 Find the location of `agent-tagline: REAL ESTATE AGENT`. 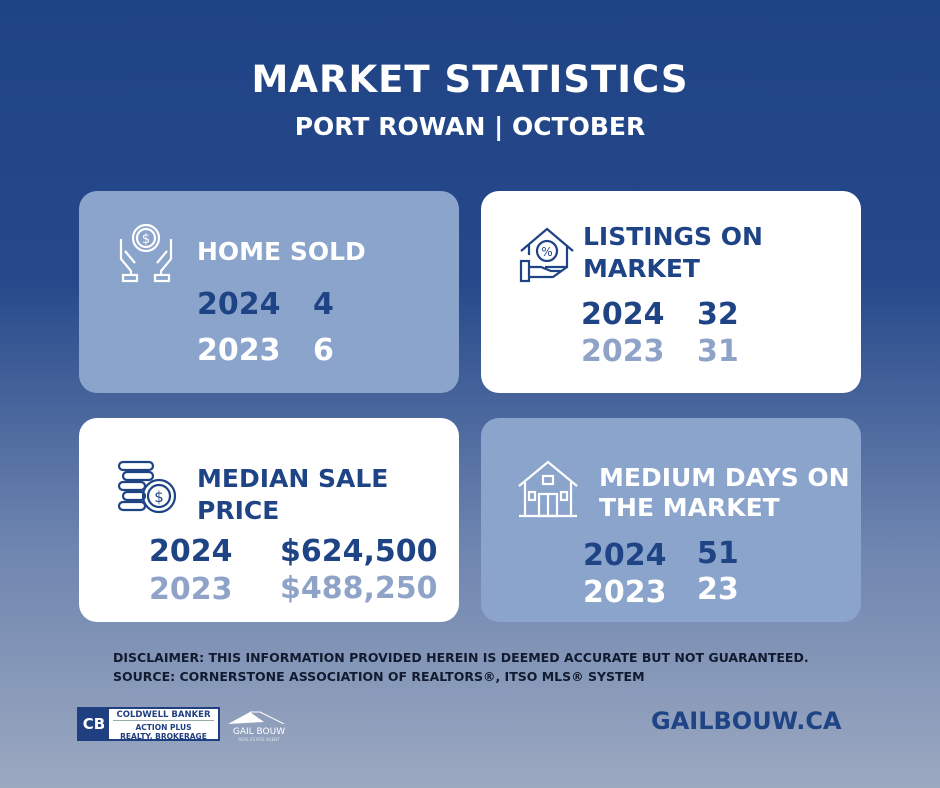

agent-tagline: REAL ESTATE AGENT is located at coordinates (259, 739).